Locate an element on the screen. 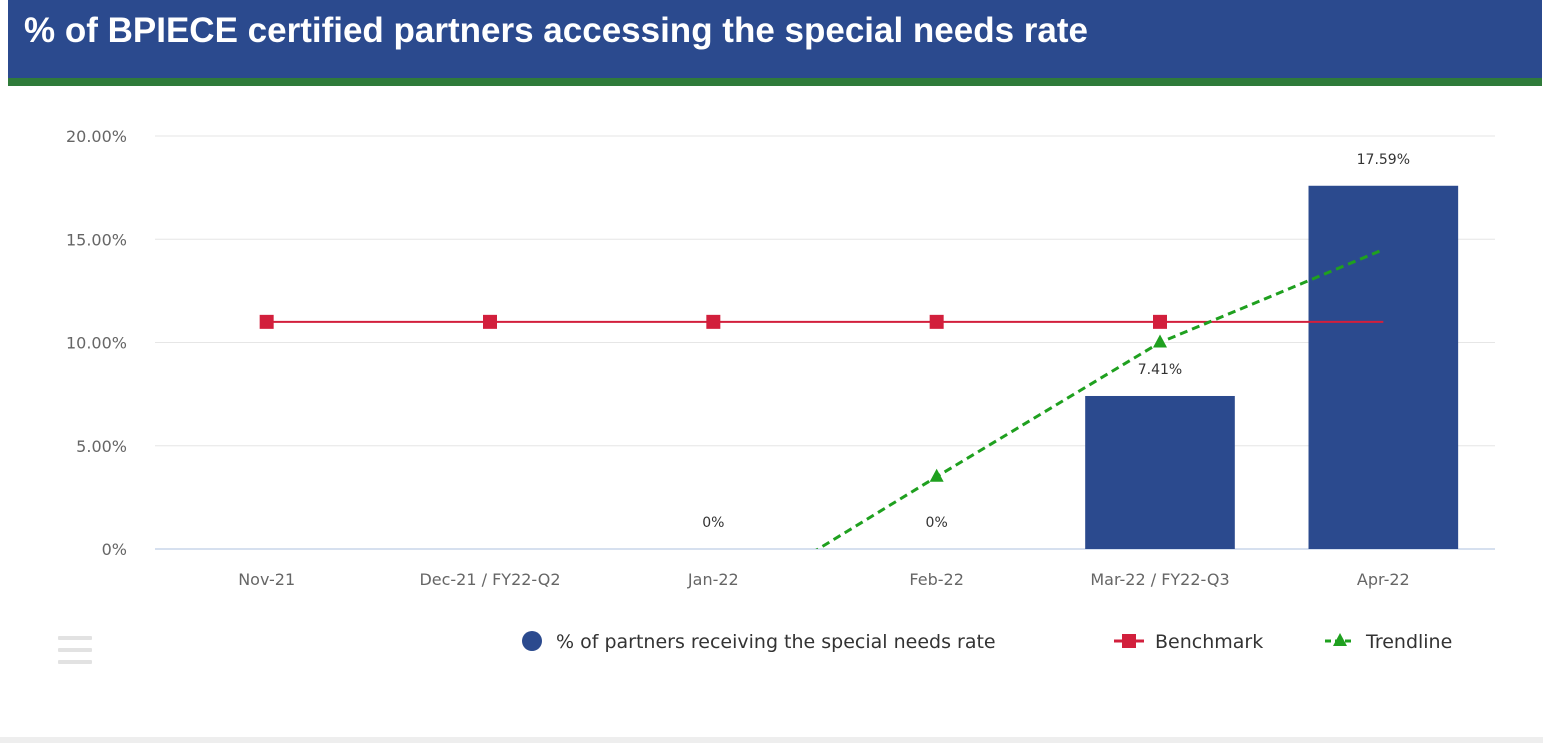 Image resolution: width=1543 pixels, height=743 pixels. y-tick-label: 5.00% is located at coordinates (101, 446).